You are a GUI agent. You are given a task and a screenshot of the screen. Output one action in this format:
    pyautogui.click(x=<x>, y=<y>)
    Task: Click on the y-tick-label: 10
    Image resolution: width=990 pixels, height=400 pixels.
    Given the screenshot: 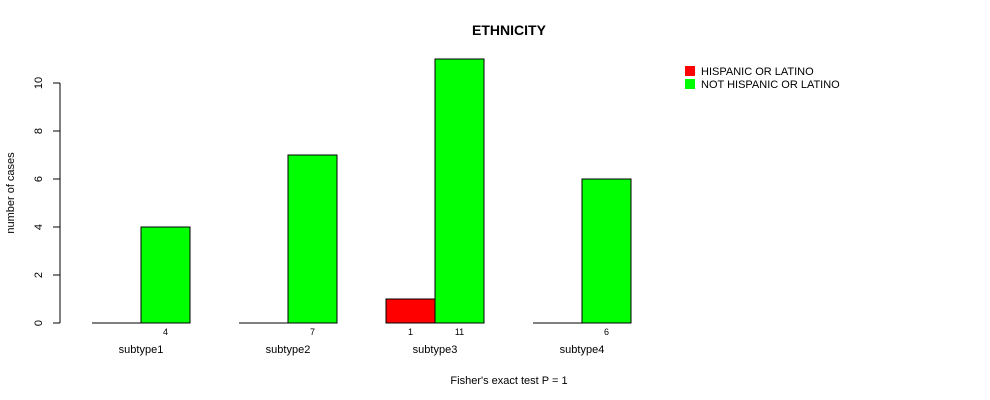 What is the action you would take?
    pyautogui.click(x=39, y=83)
    